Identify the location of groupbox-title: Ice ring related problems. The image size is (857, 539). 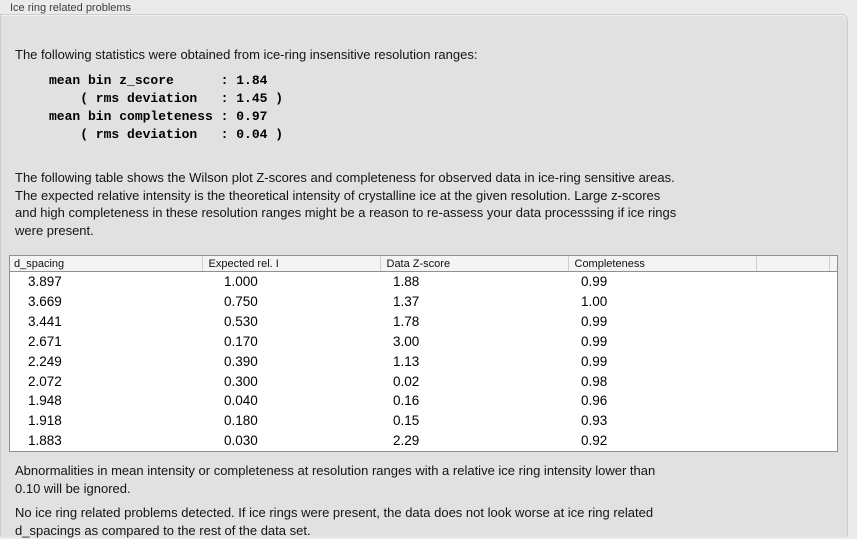
(71, 8).